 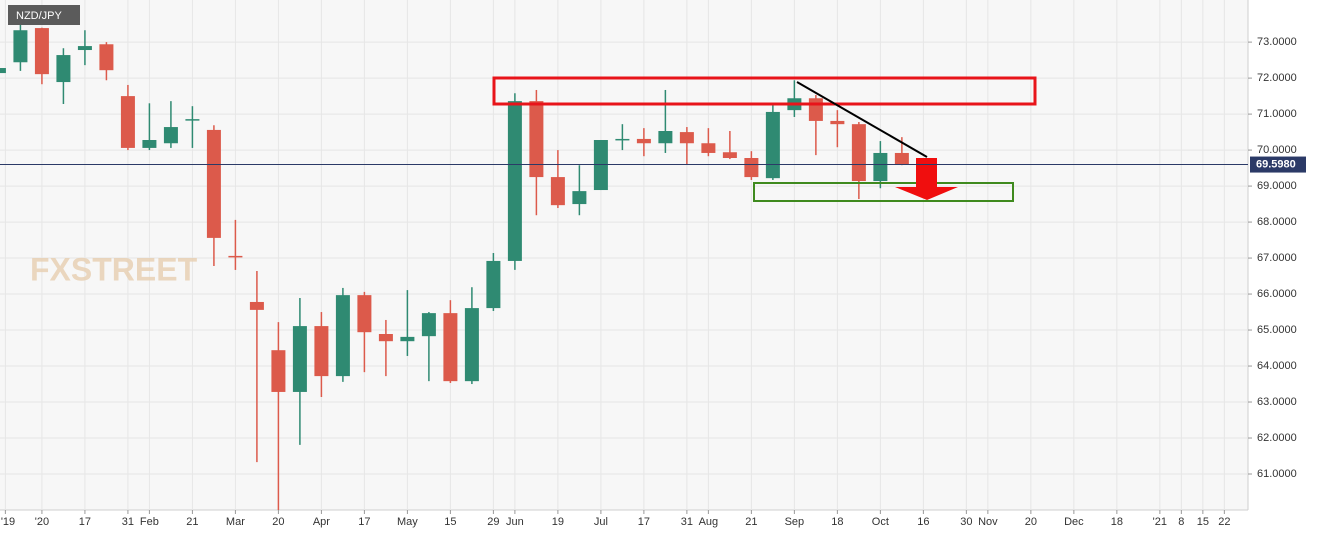 What do you see at coordinates (1277, 294) in the screenshot?
I see `y-tick-label: 66.0000` at bounding box center [1277, 294].